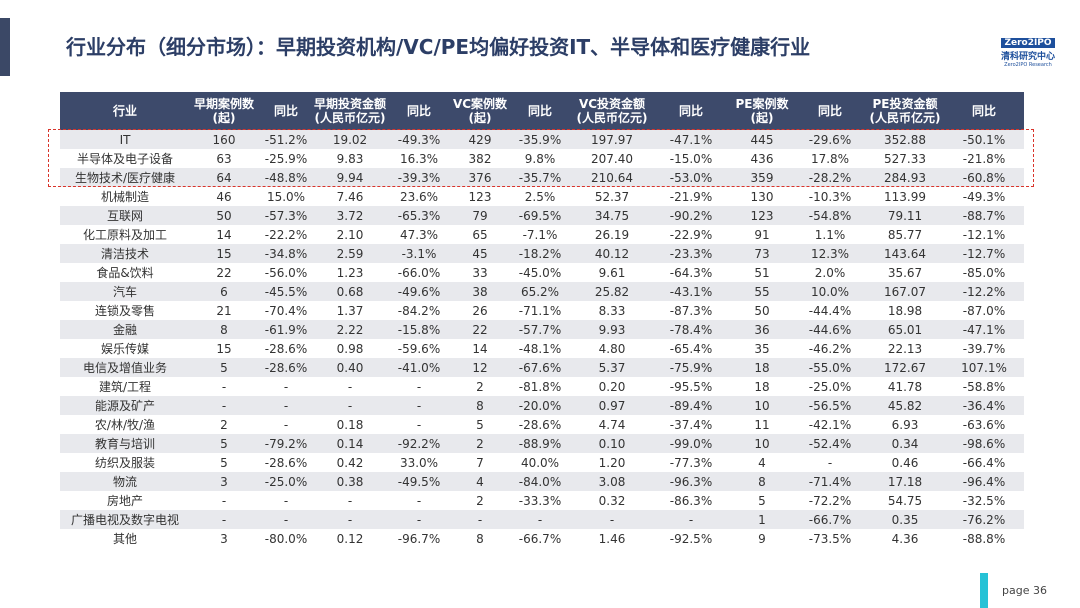 The image size is (1080, 608). Describe the element at coordinates (286, 215) in the screenshot. I see `value-cell: -57.3%` at that location.